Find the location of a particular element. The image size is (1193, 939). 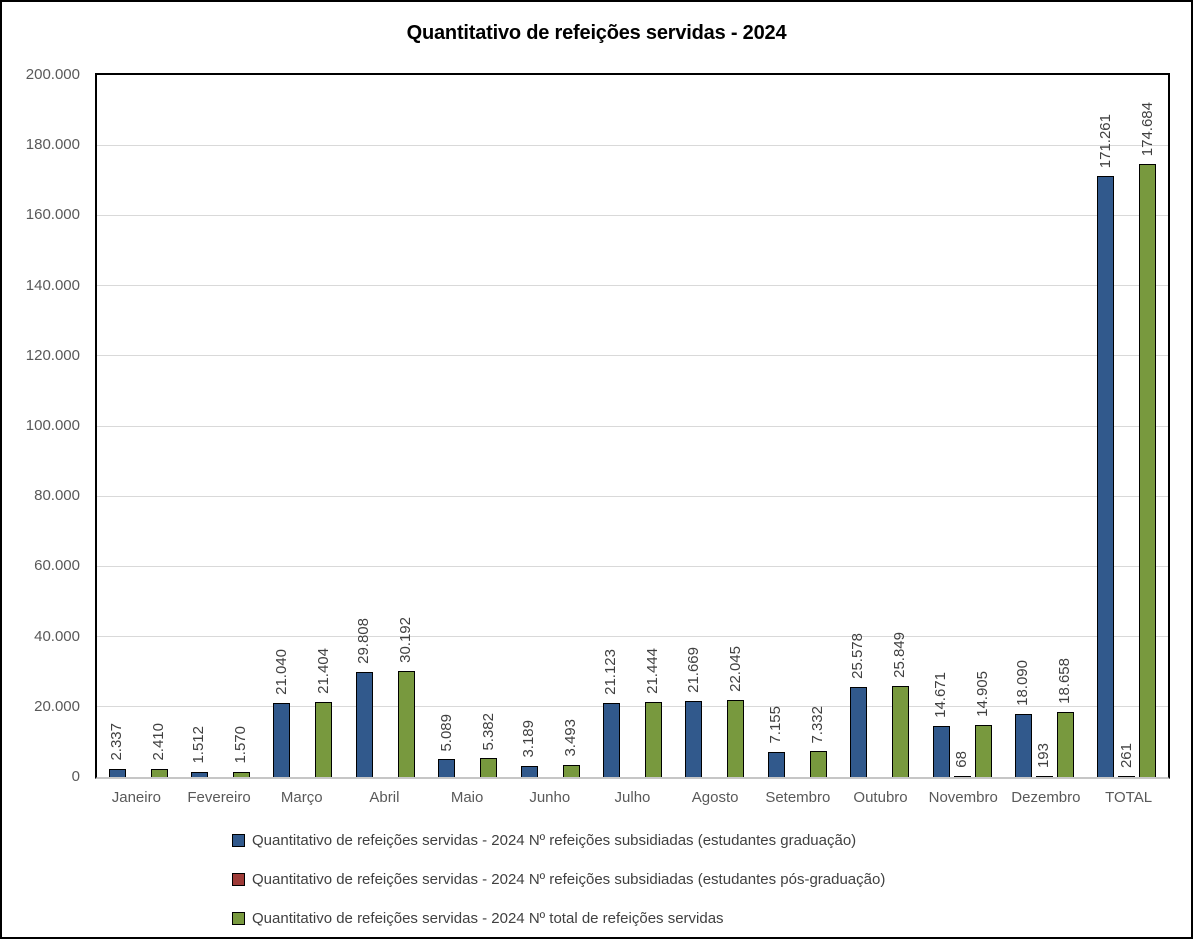

bar-label: 18.090 is located at coordinates (1023, 682).